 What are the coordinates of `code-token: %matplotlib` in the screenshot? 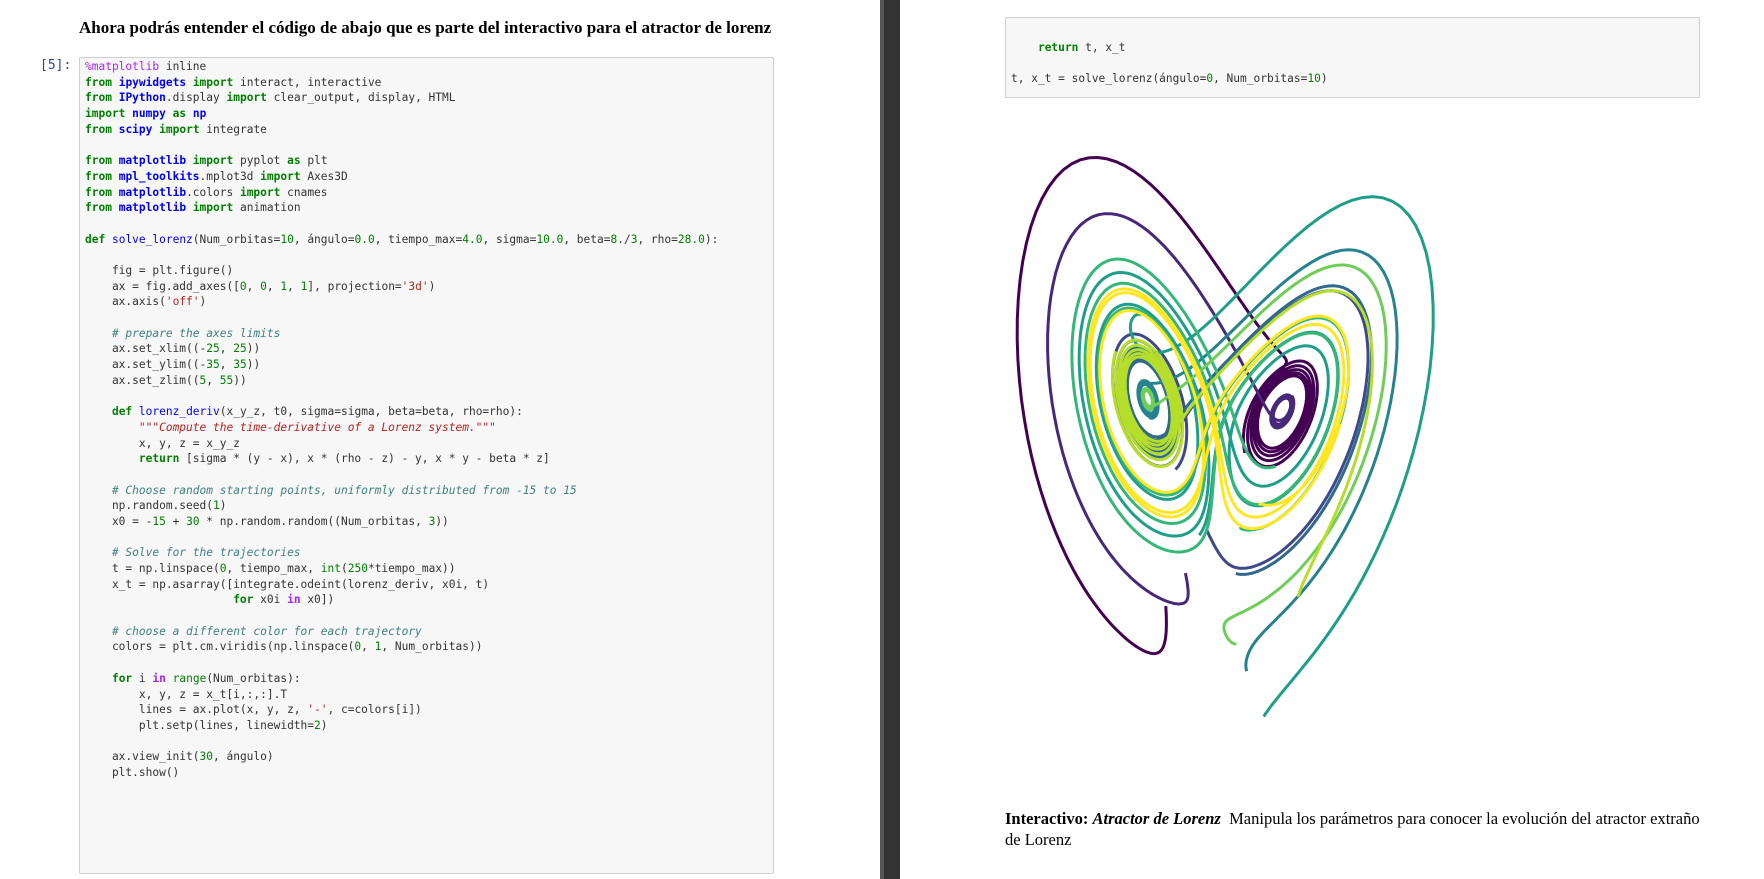 It's located at (122, 66).